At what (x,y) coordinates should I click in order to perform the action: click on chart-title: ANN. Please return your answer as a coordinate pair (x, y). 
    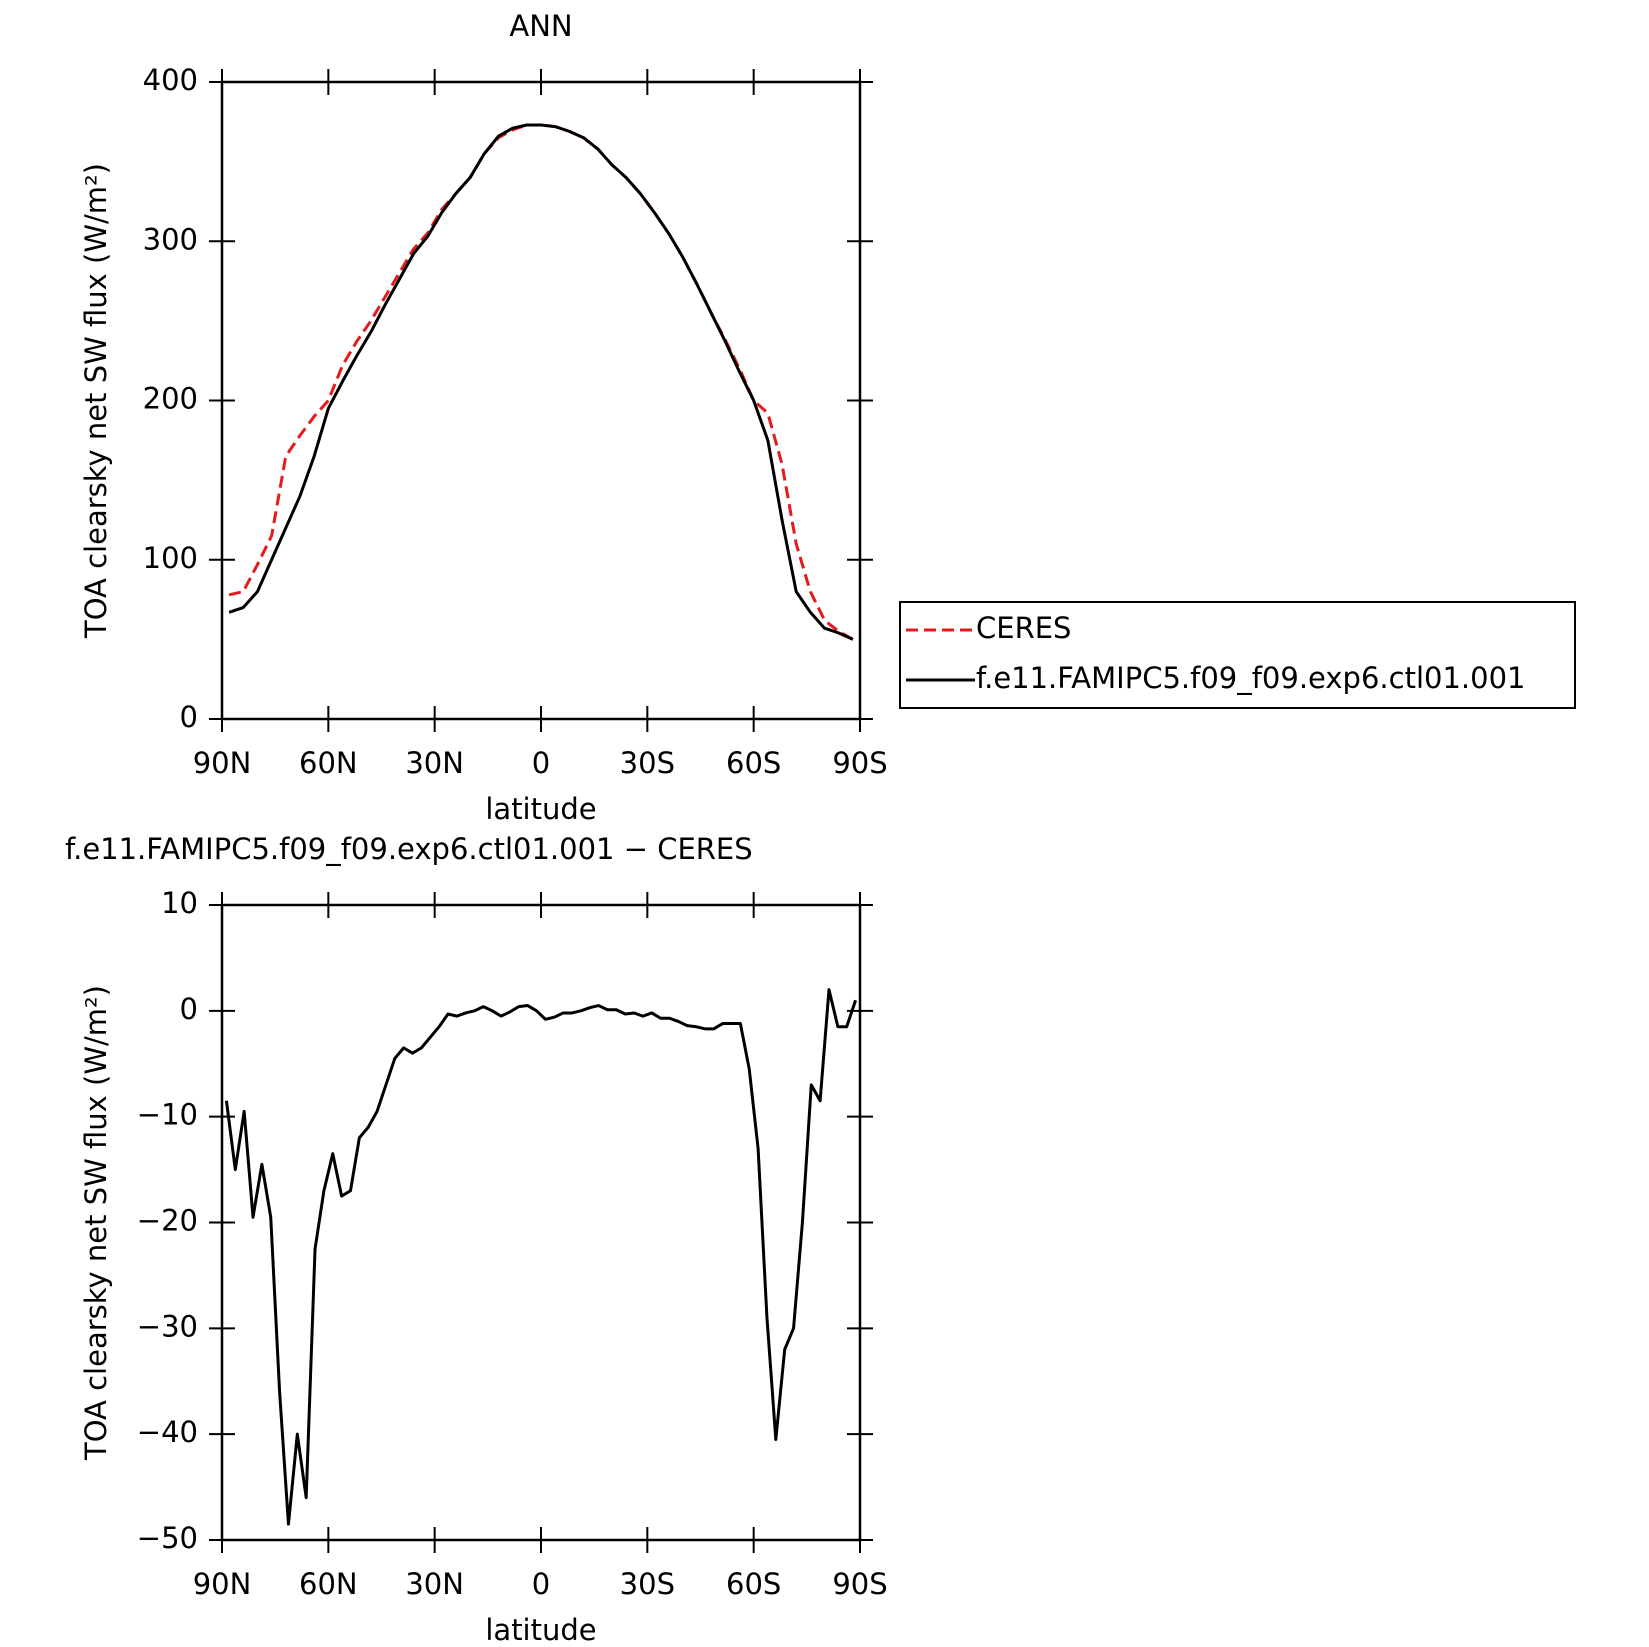
    Looking at the image, I should click on (540, 26).